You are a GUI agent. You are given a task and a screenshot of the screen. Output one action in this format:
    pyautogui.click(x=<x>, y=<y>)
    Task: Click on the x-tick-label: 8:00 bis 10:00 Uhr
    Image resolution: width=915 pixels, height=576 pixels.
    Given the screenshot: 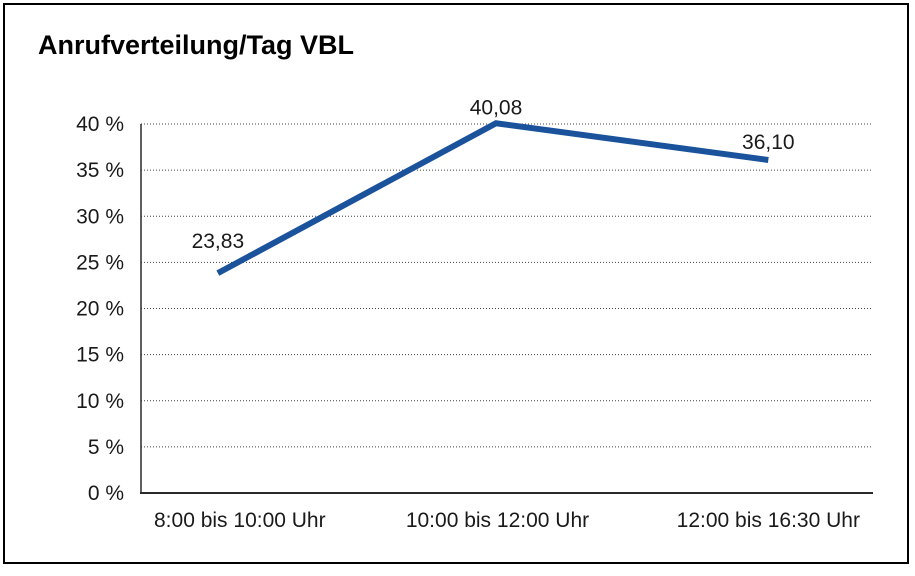 What is the action you would take?
    pyautogui.click(x=240, y=520)
    